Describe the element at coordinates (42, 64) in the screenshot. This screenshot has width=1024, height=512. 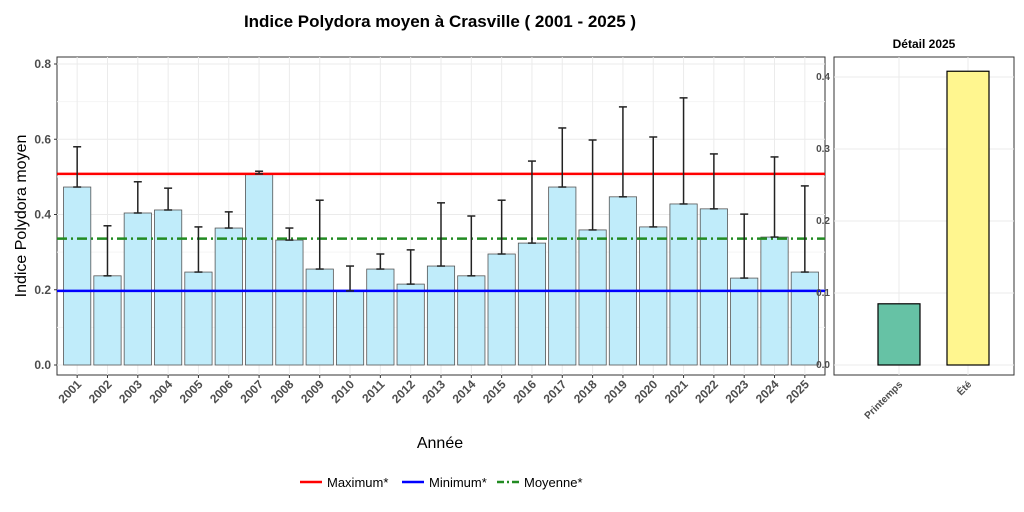
I see `y-tick-label: 0.8` at that location.